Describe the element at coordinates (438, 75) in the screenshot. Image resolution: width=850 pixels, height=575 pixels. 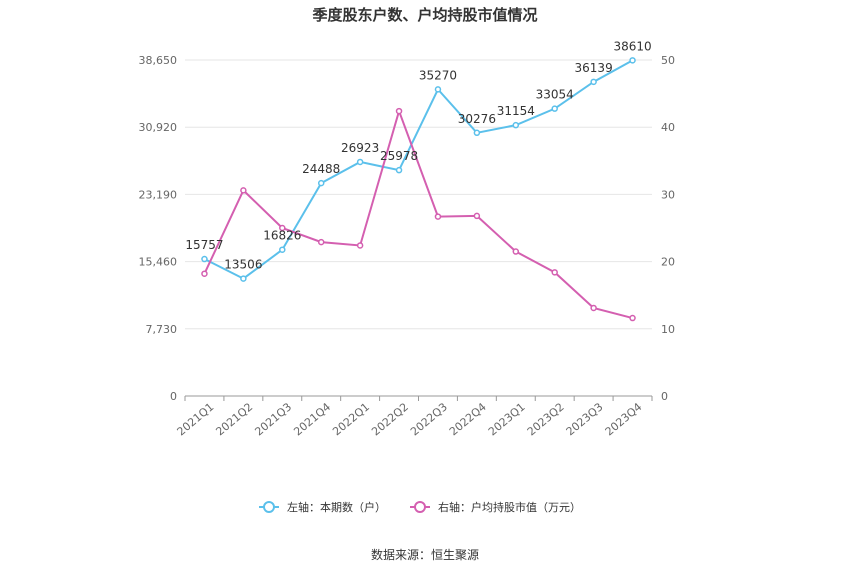
I see `data-label: 35270` at that location.